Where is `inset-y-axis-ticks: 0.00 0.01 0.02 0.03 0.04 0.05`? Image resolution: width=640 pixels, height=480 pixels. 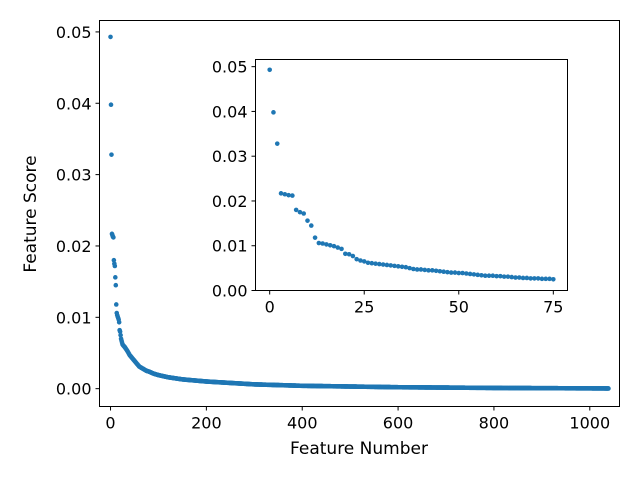 inset-y-axis-ticks: 0.00 0.01 0.02 0.03 0.04 0.05 is located at coordinates (234, 179).